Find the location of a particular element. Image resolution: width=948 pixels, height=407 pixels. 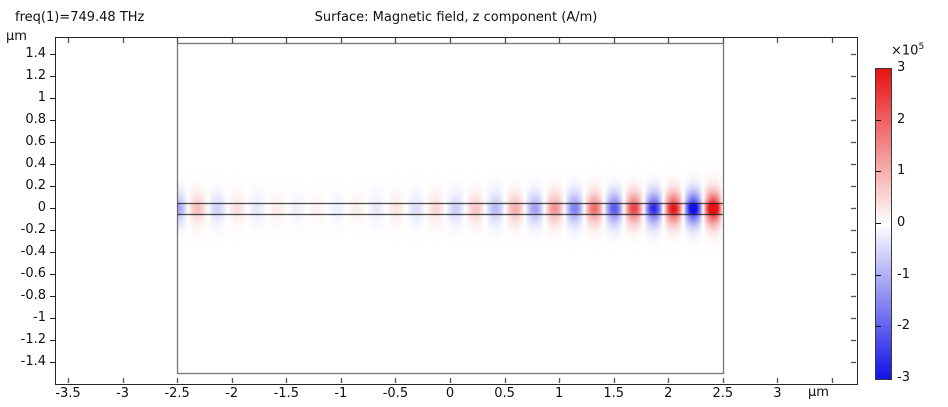

y-tick-label: 0.6 is located at coordinates (35, 142).